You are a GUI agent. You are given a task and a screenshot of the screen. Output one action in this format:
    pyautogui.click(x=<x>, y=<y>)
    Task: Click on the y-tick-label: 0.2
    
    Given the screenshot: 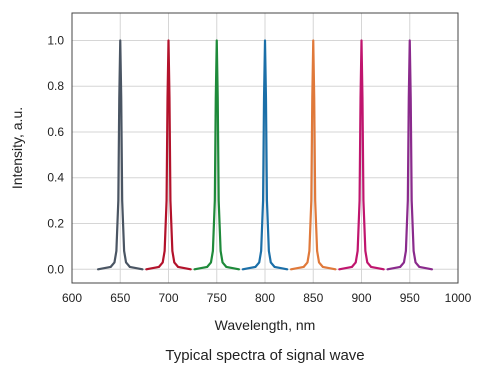 What is the action you would take?
    pyautogui.click(x=55, y=224)
    